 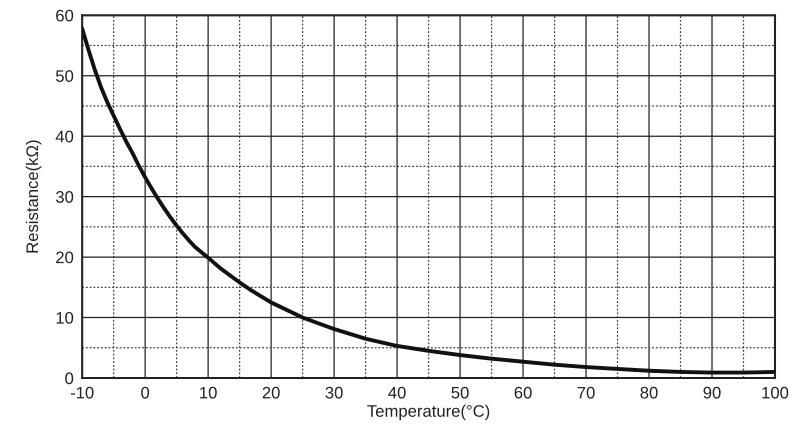 I want to click on y-tick-label: 50, so click(x=65, y=76).